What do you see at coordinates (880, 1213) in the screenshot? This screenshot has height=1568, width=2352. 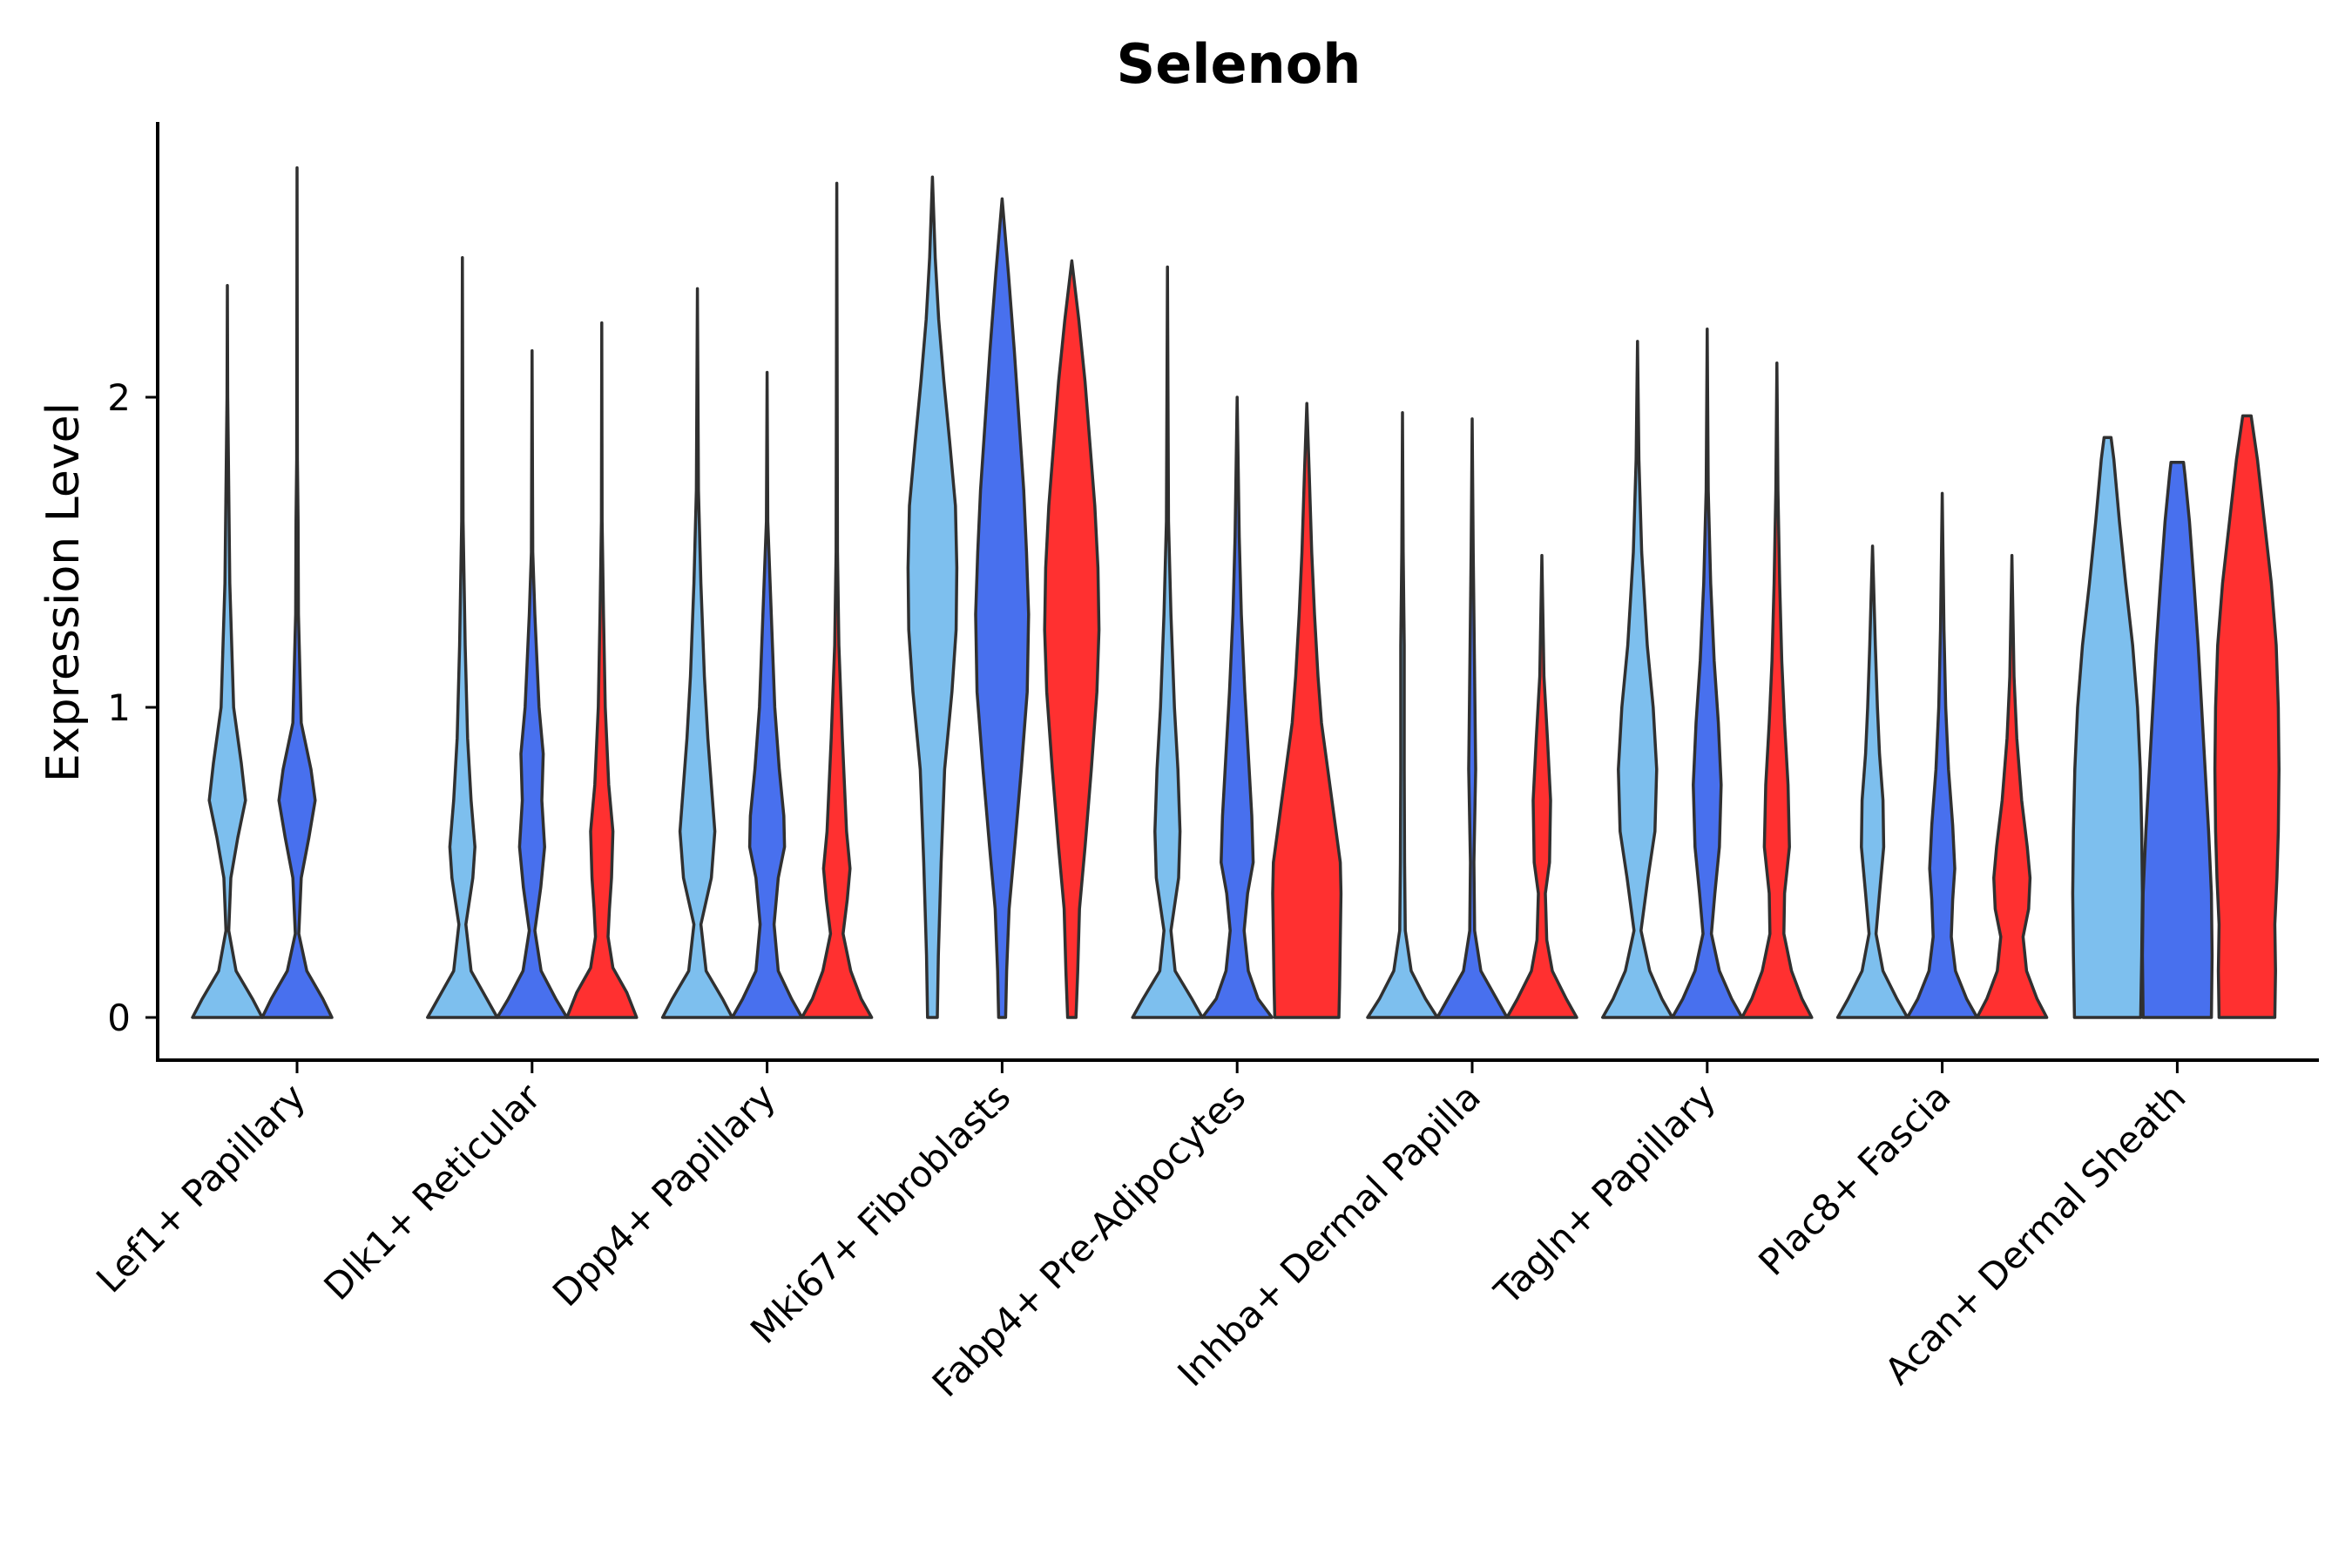 I see `x-tick-label: Mki67+ Fibroblasts` at bounding box center [880, 1213].